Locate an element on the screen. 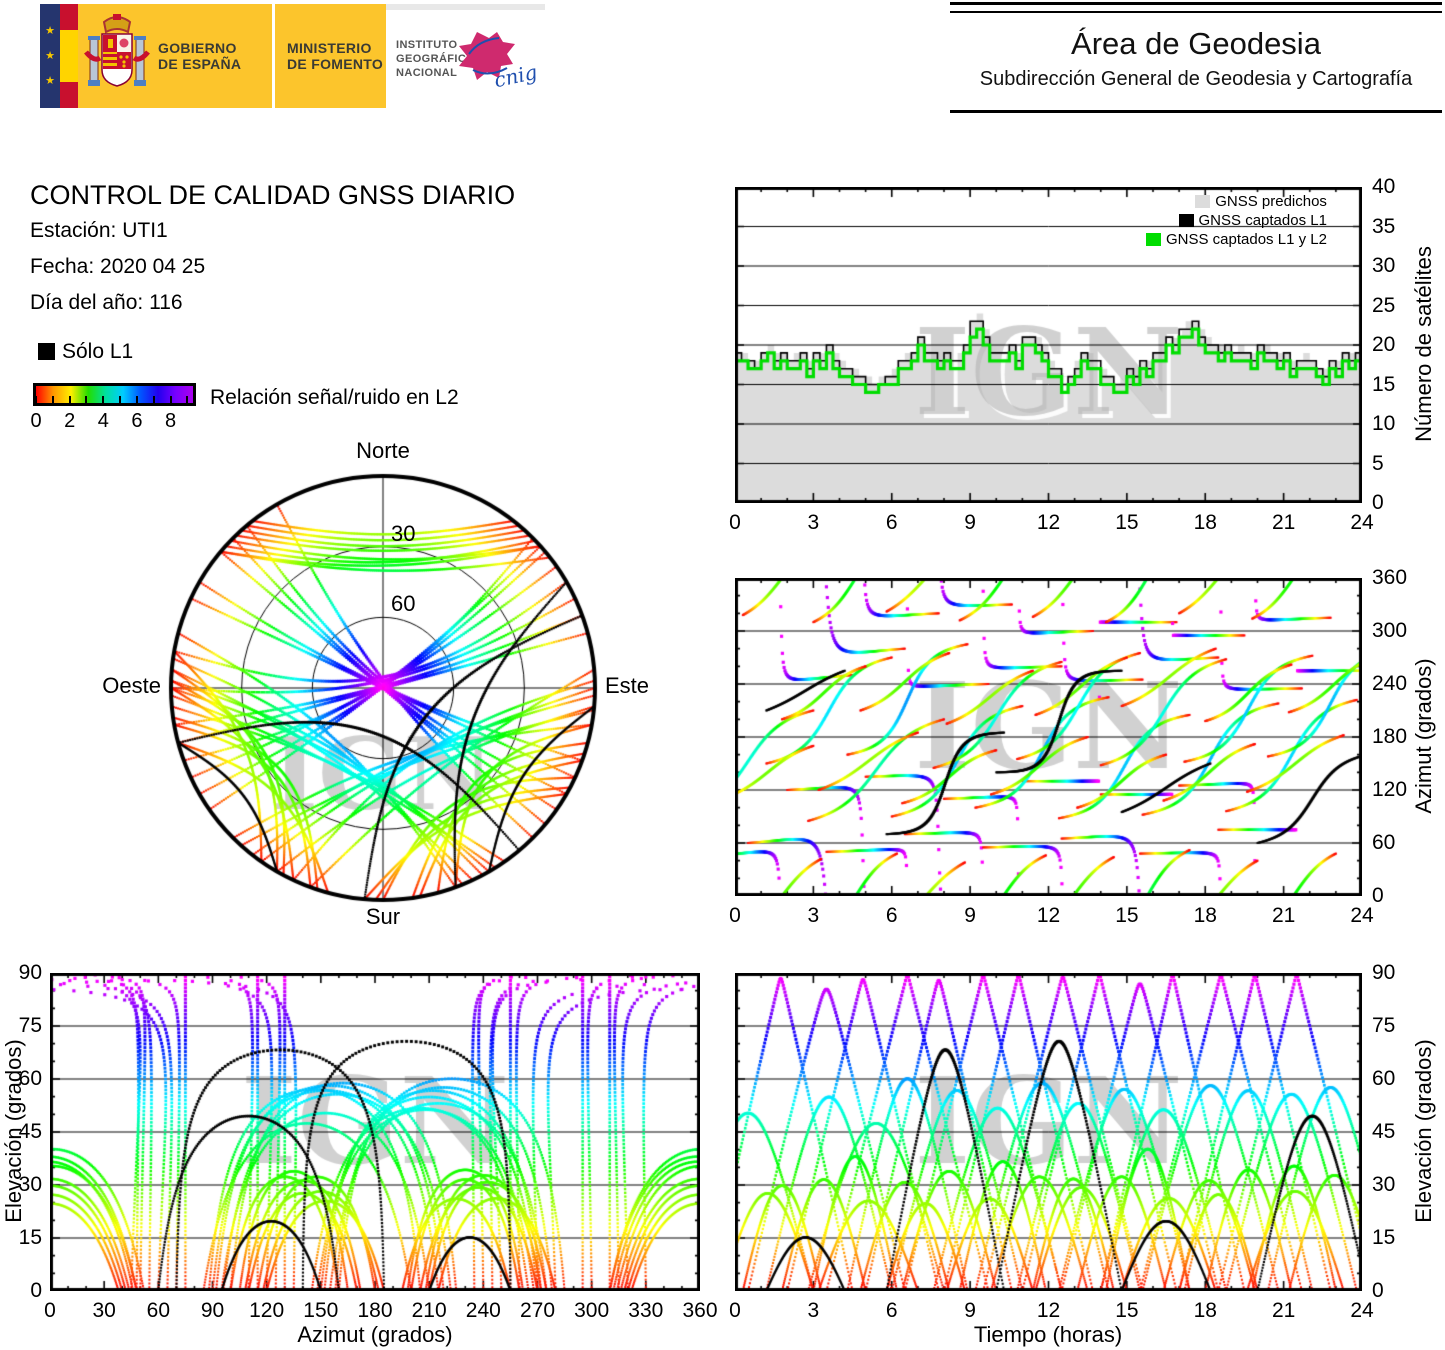 This screenshot has height=1350, width=1445. colorbar-tick-label: 8 is located at coordinates (171, 421).